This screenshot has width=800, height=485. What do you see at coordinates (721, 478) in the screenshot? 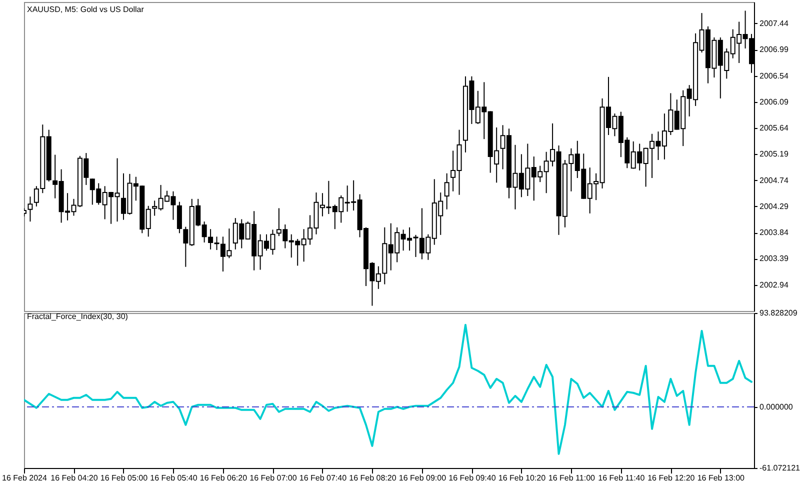
I see `x-tick-label: 16 Feb 13:00` at bounding box center [721, 478].